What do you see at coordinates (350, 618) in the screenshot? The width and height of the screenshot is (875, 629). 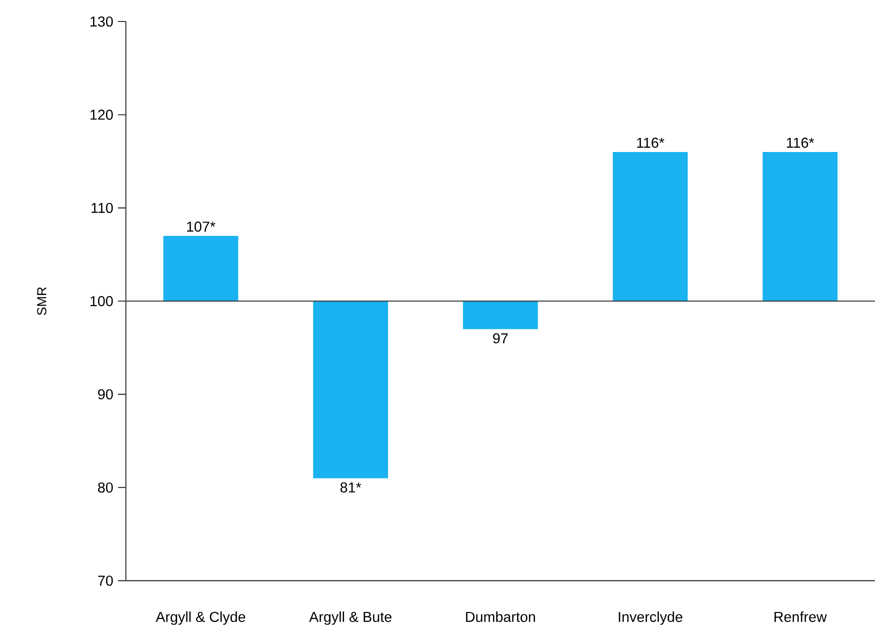 I see `x-tick-label: Argyll & Bute` at bounding box center [350, 618].